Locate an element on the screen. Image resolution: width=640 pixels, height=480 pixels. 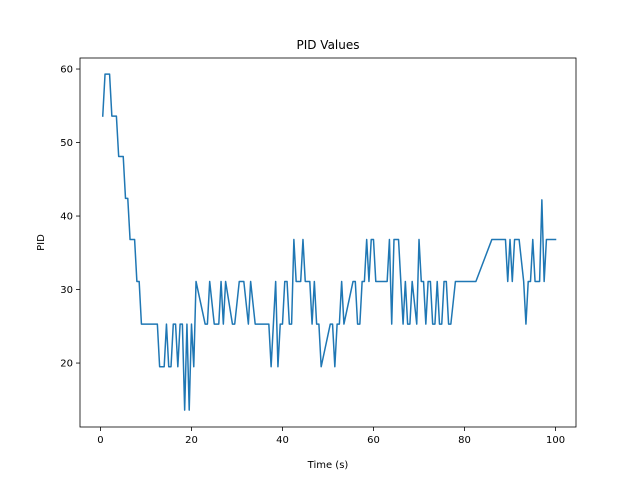
y-tick-label: 50 is located at coordinates (66, 143).